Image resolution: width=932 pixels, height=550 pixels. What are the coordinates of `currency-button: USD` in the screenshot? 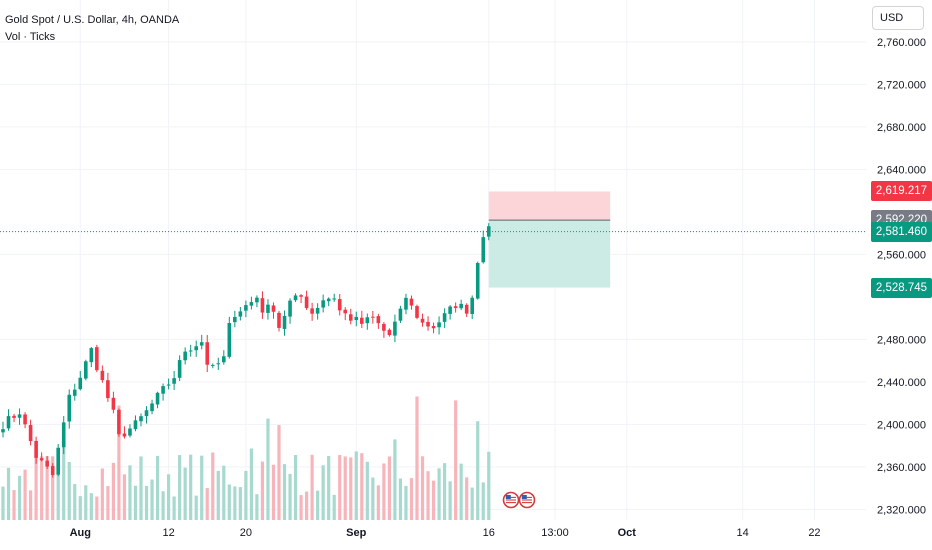 It's located at (898, 18).